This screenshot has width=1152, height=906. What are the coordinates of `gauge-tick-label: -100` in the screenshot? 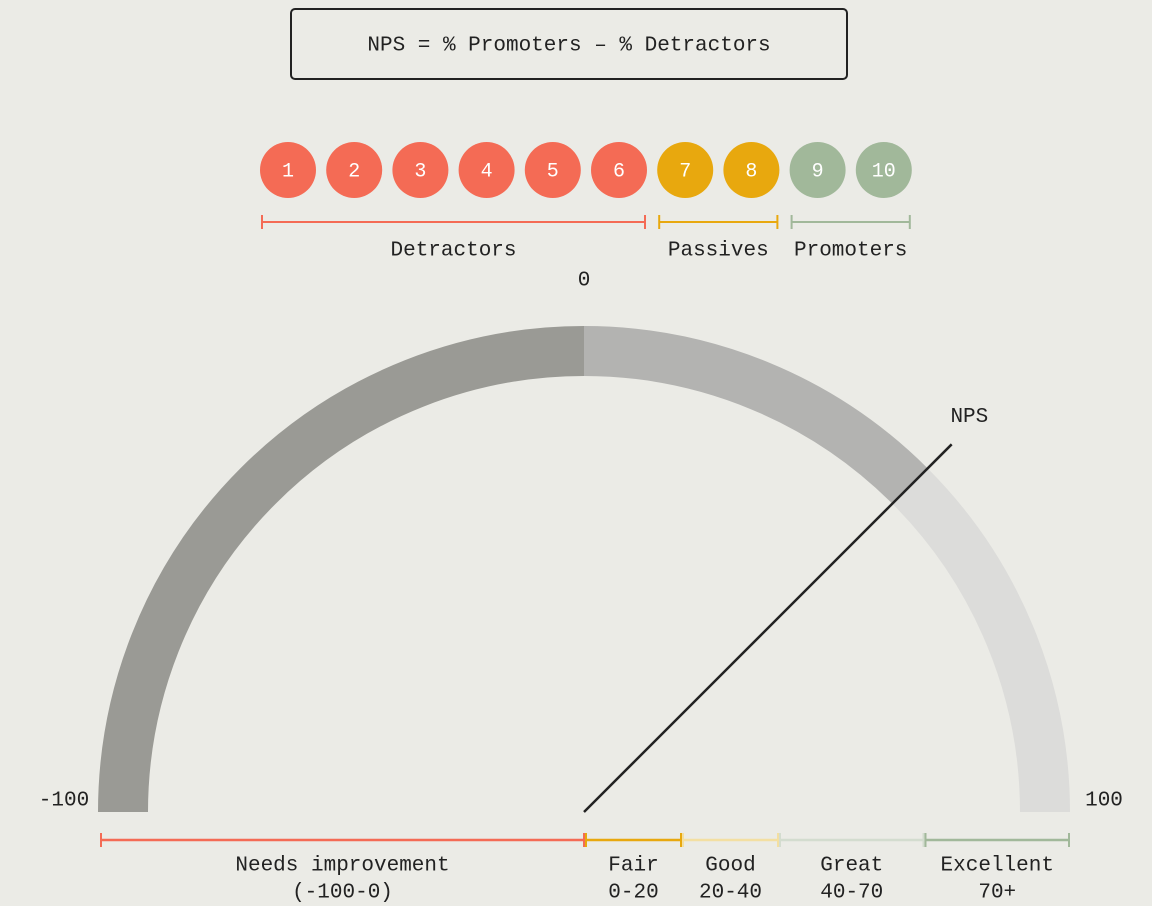 It's located at (64, 801).